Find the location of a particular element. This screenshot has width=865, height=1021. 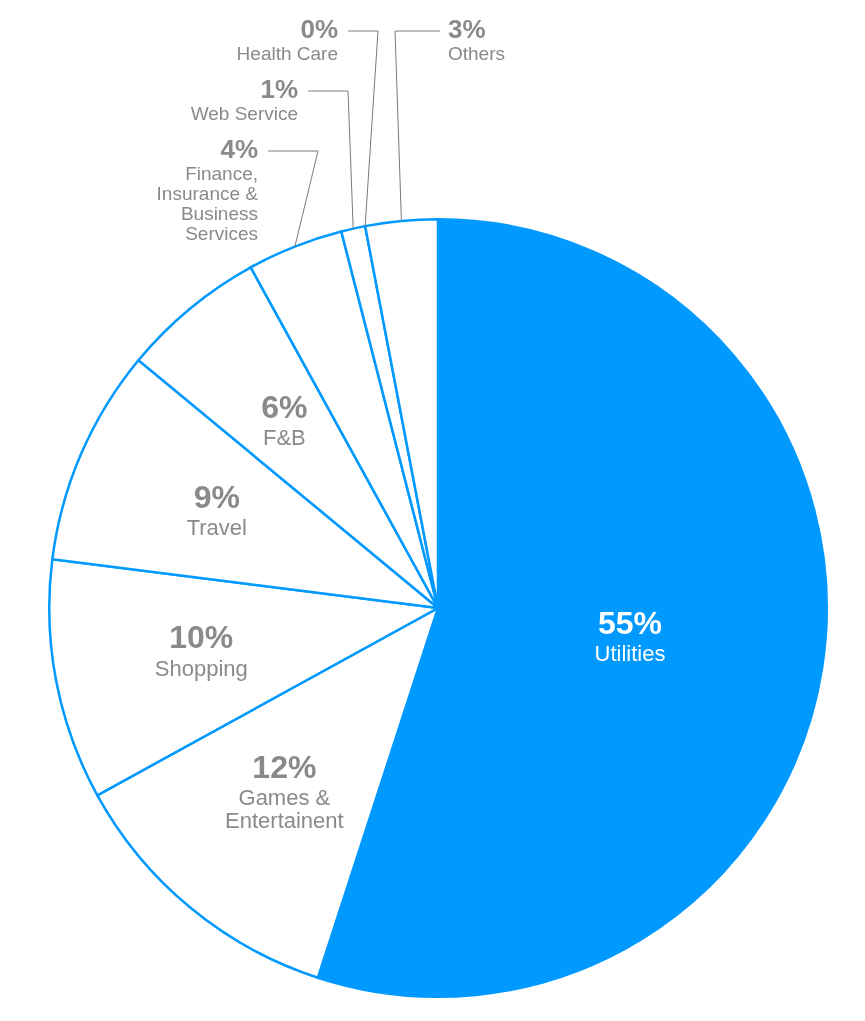

data-label: 1% is located at coordinates (279, 89).